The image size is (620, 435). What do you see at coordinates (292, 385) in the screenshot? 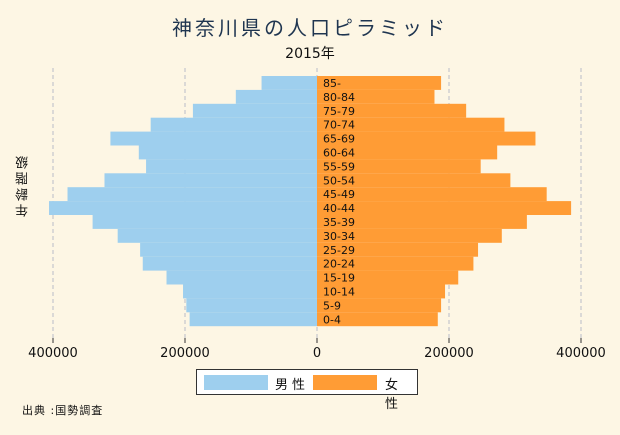
I see `legend-label-male: 男性` at bounding box center [292, 385].